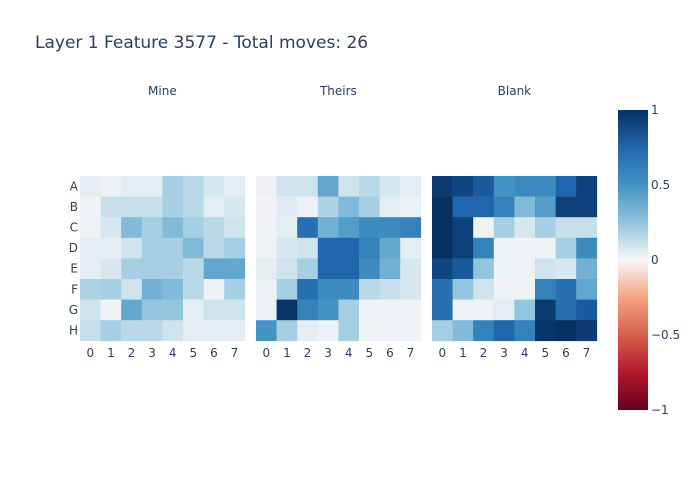  I want to click on y-tick-label: D, so click(73, 248).